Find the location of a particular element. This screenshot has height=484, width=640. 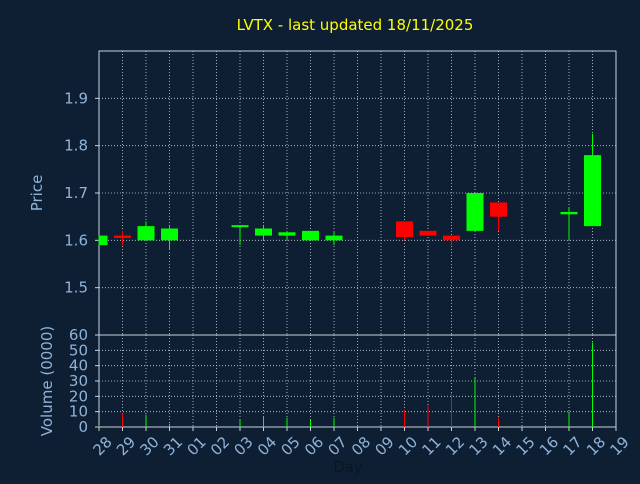

x-tick-label: 05 is located at coordinates (291, 446).